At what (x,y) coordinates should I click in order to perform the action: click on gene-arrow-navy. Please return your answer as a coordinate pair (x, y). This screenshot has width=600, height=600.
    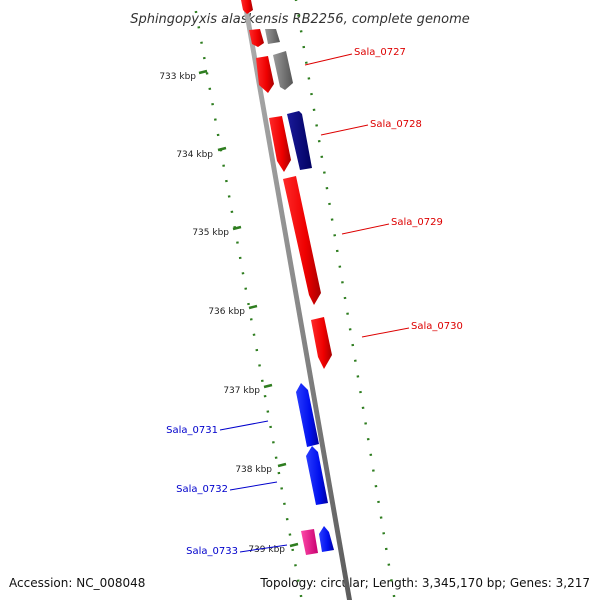
    Looking at the image, I should click on (299, 140).